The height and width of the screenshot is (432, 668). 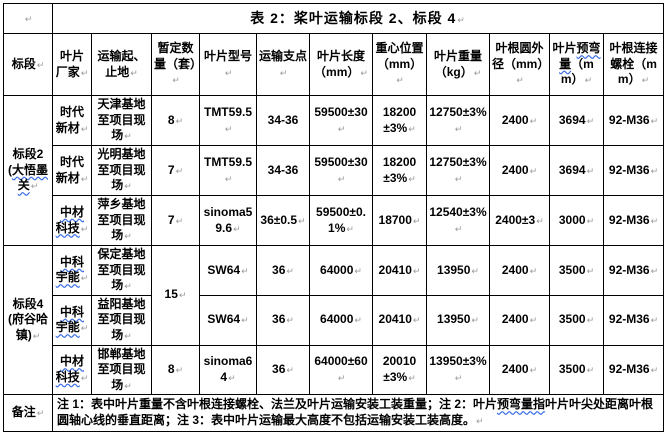 I want to click on table-cell: 光明基地至项目现场↵, so click(x=121, y=170).